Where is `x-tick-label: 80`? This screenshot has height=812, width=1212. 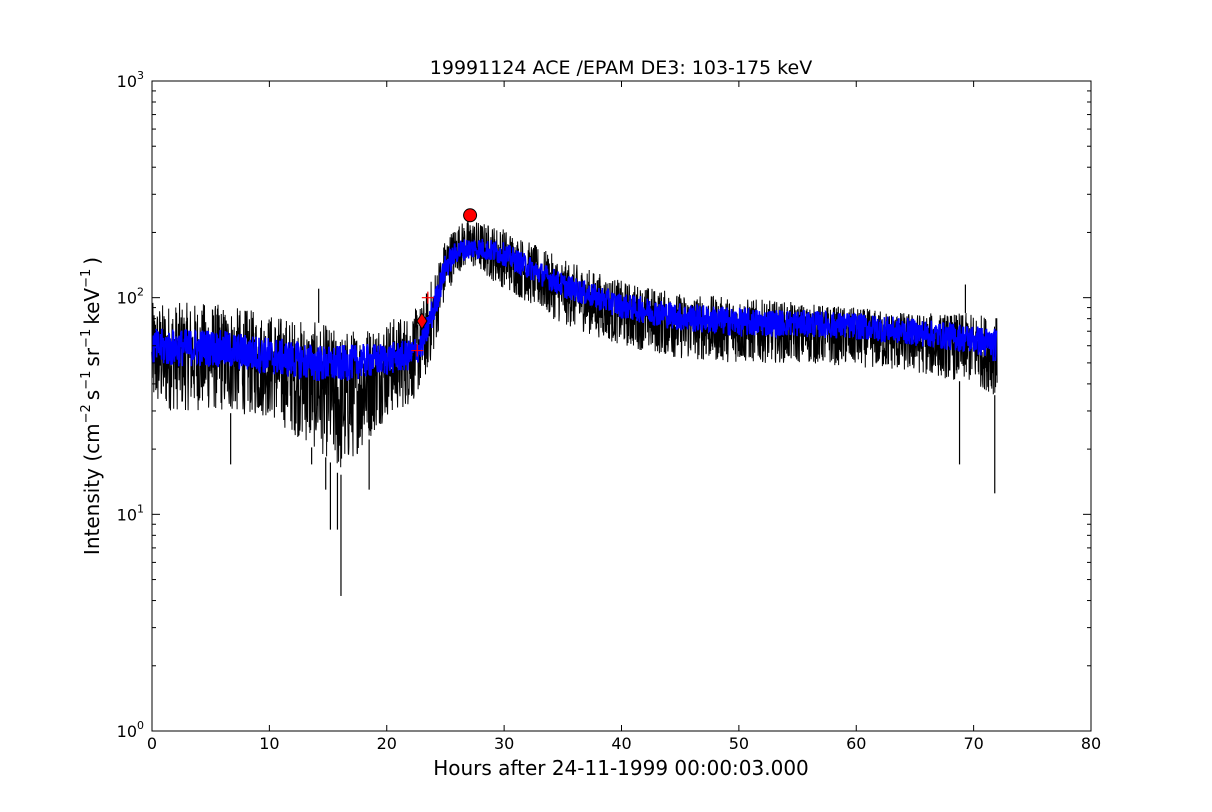
x-tick-label: 80 is located at coordinates (1091, 743).